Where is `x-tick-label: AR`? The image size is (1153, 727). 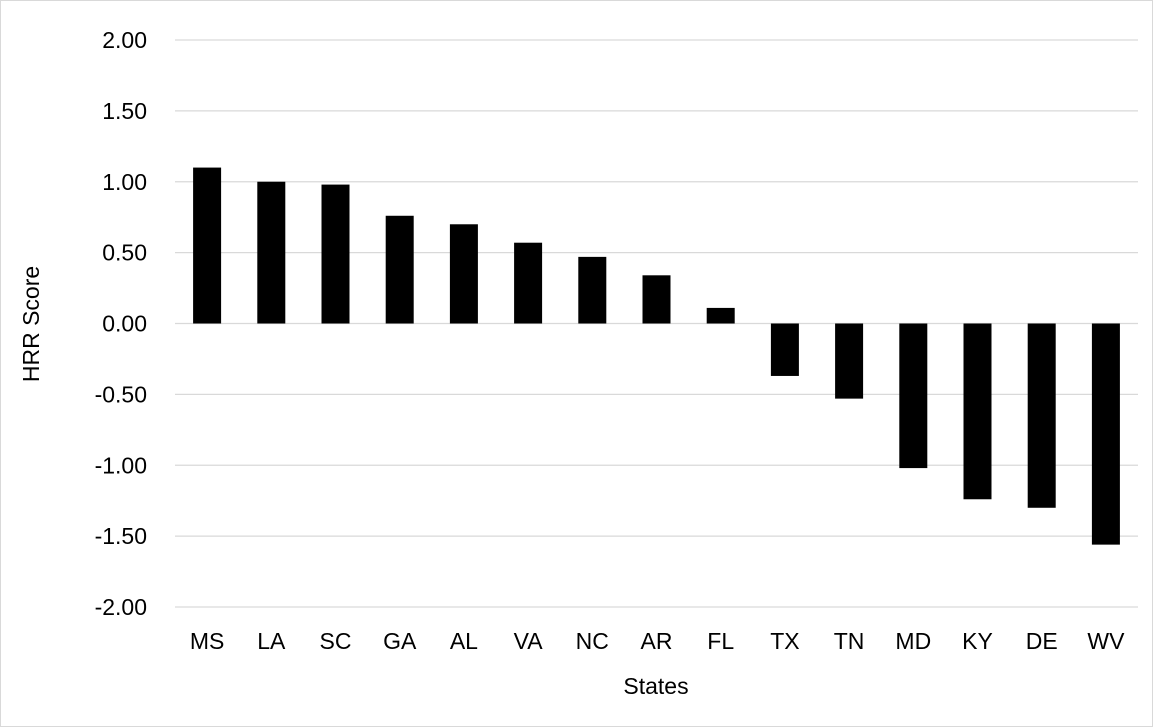
x-tick-label: AR is located at coordinates (657, 641).